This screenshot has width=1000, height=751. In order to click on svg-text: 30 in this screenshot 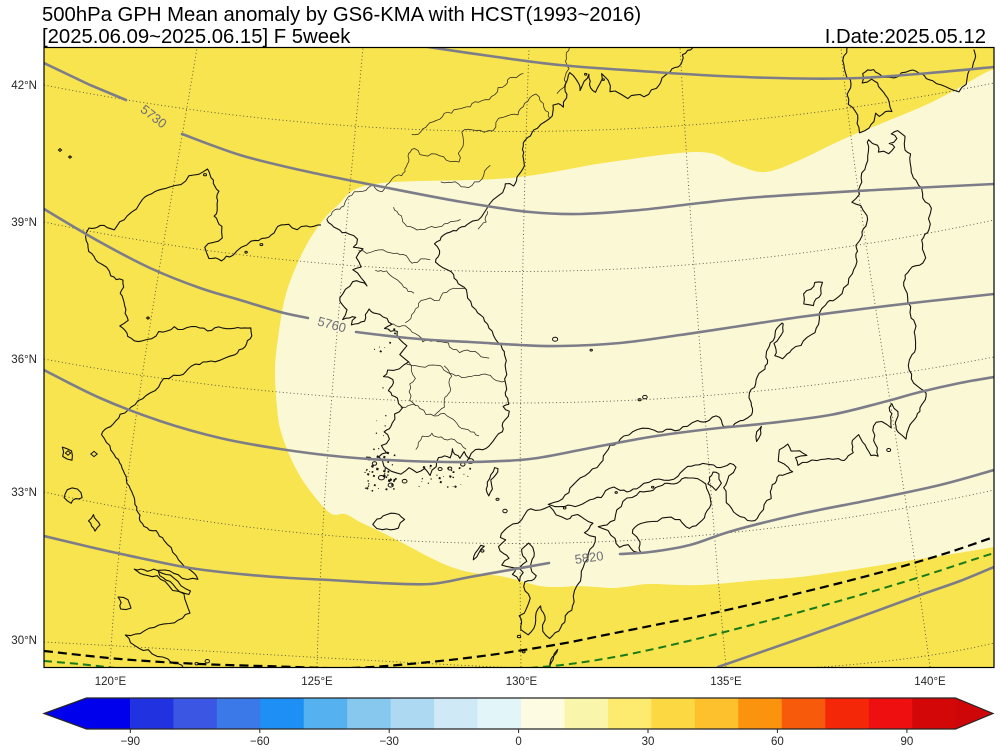, I will do `click(648, 742)`.